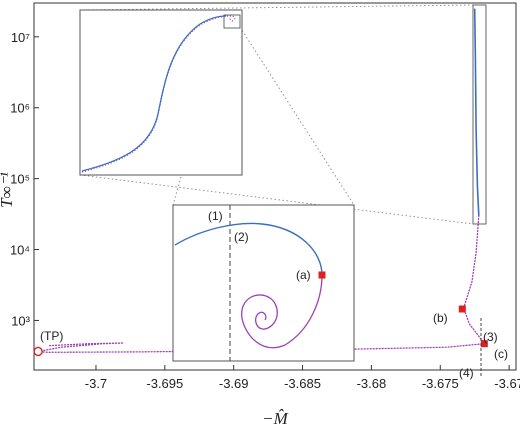 The height and width of the screenshot is (430, 520). Describe the element at coordinates (440, 318) in the screenshot. I see `annotation-b: (b)` at that location.